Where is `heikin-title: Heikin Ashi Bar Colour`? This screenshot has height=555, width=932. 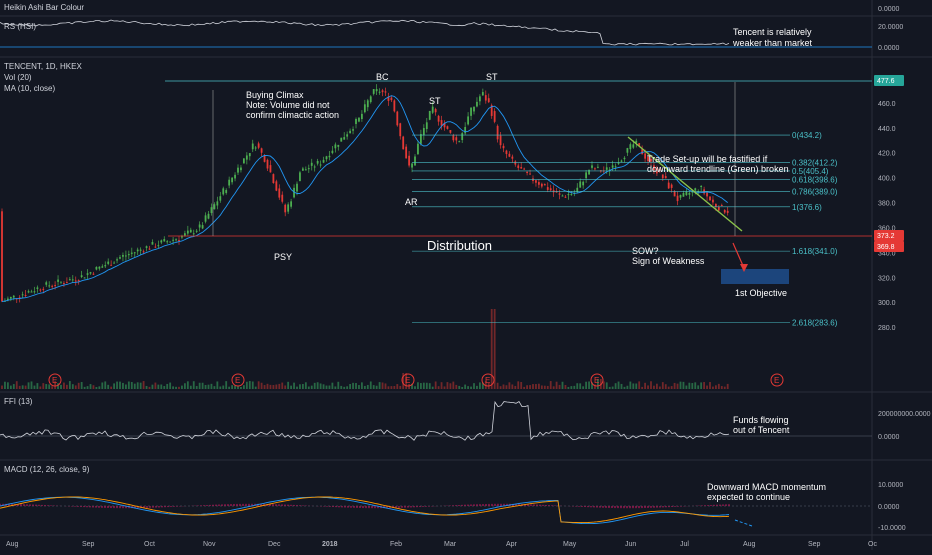
heikin-title: Heikin Ashi Bar Colour is located at coordinates (44, 7).